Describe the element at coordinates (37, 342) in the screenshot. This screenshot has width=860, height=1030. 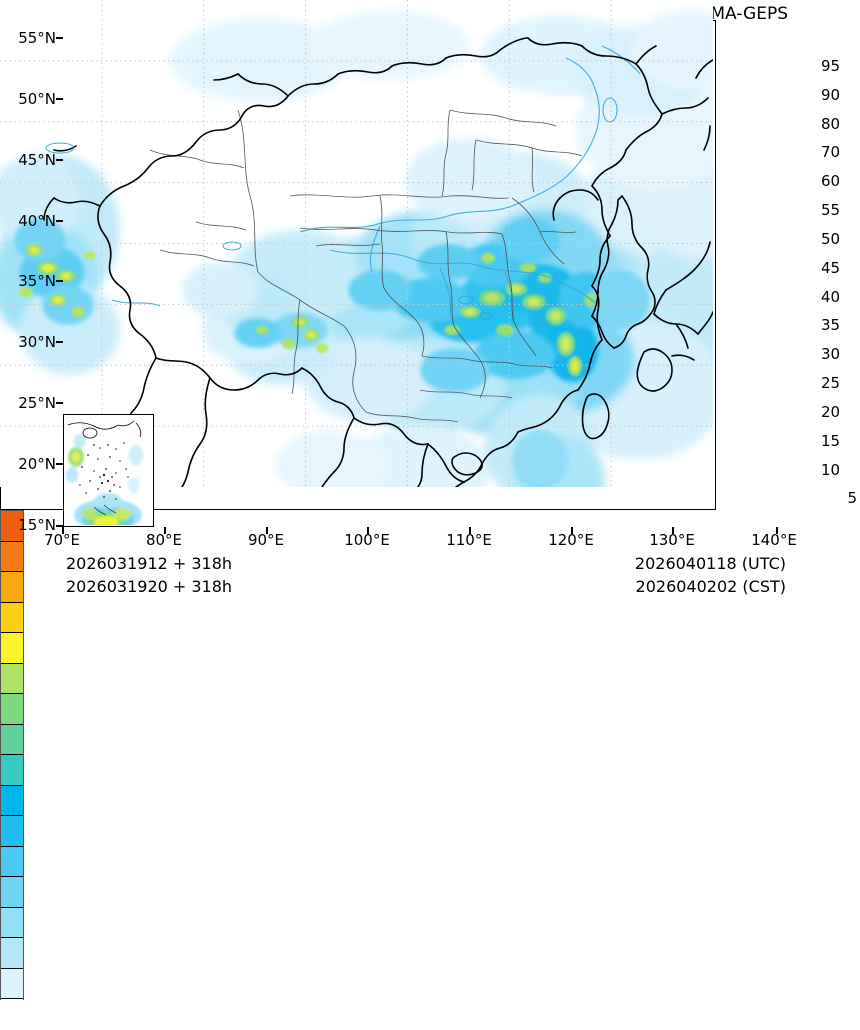
I see `ytick-label-30N: 30°N` at that location.